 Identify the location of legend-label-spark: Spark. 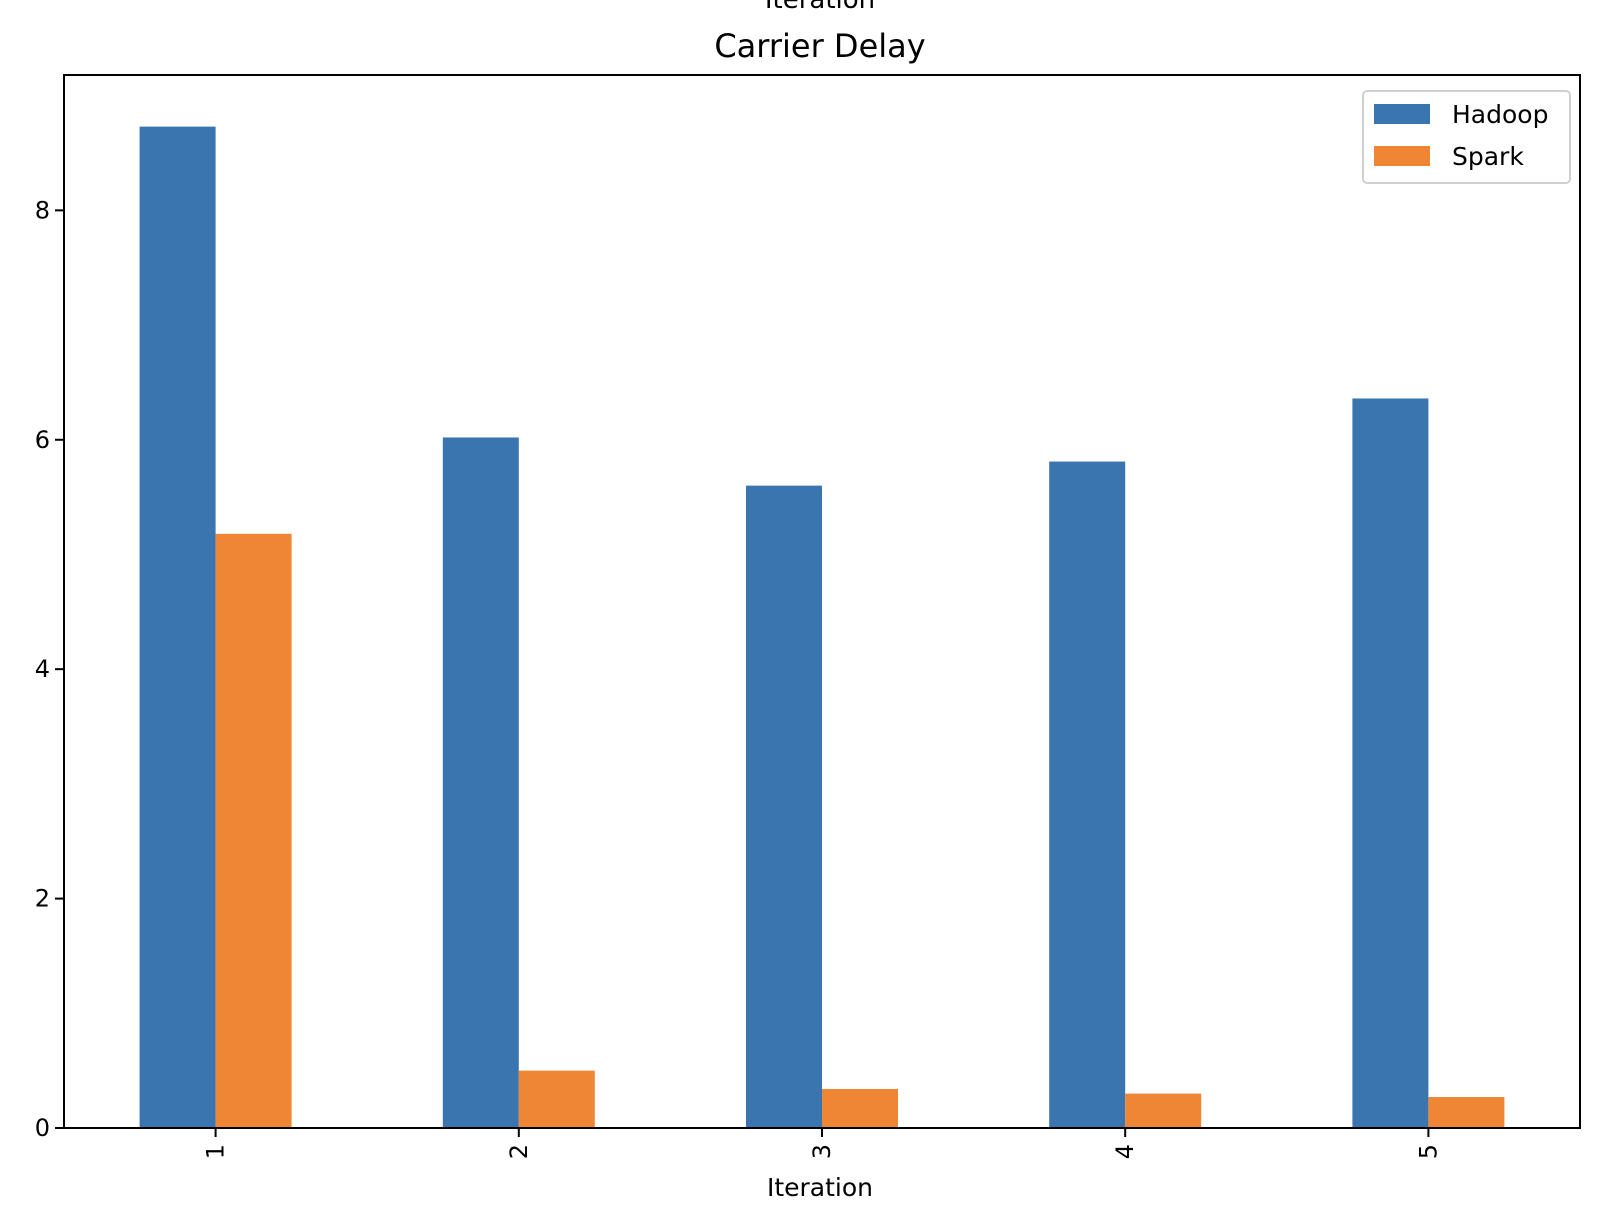
(1488, 156).